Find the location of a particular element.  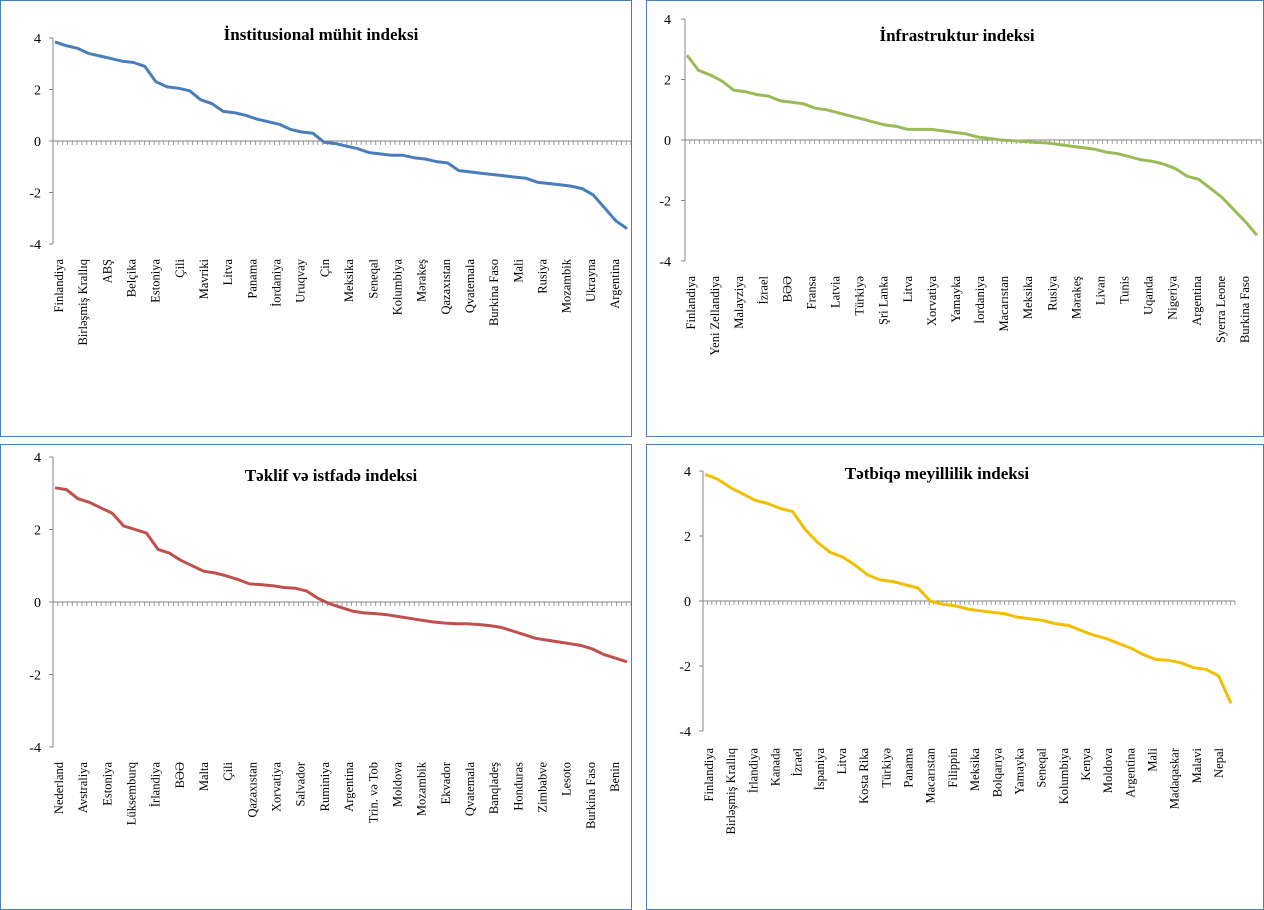

x-category-label: Madaqaskar is located at coordinates (1175, 778).